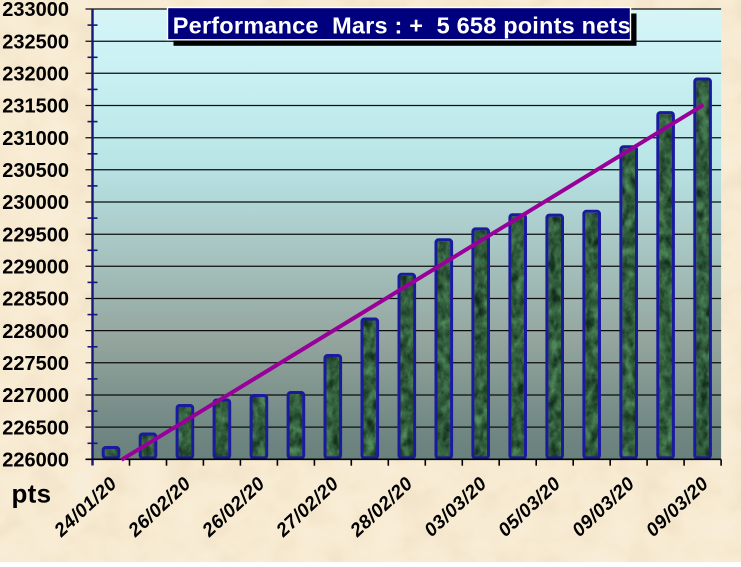  Describe the element at coordinates (35, 332) in the screenshot. I see `svg-text: 228000` at that location.